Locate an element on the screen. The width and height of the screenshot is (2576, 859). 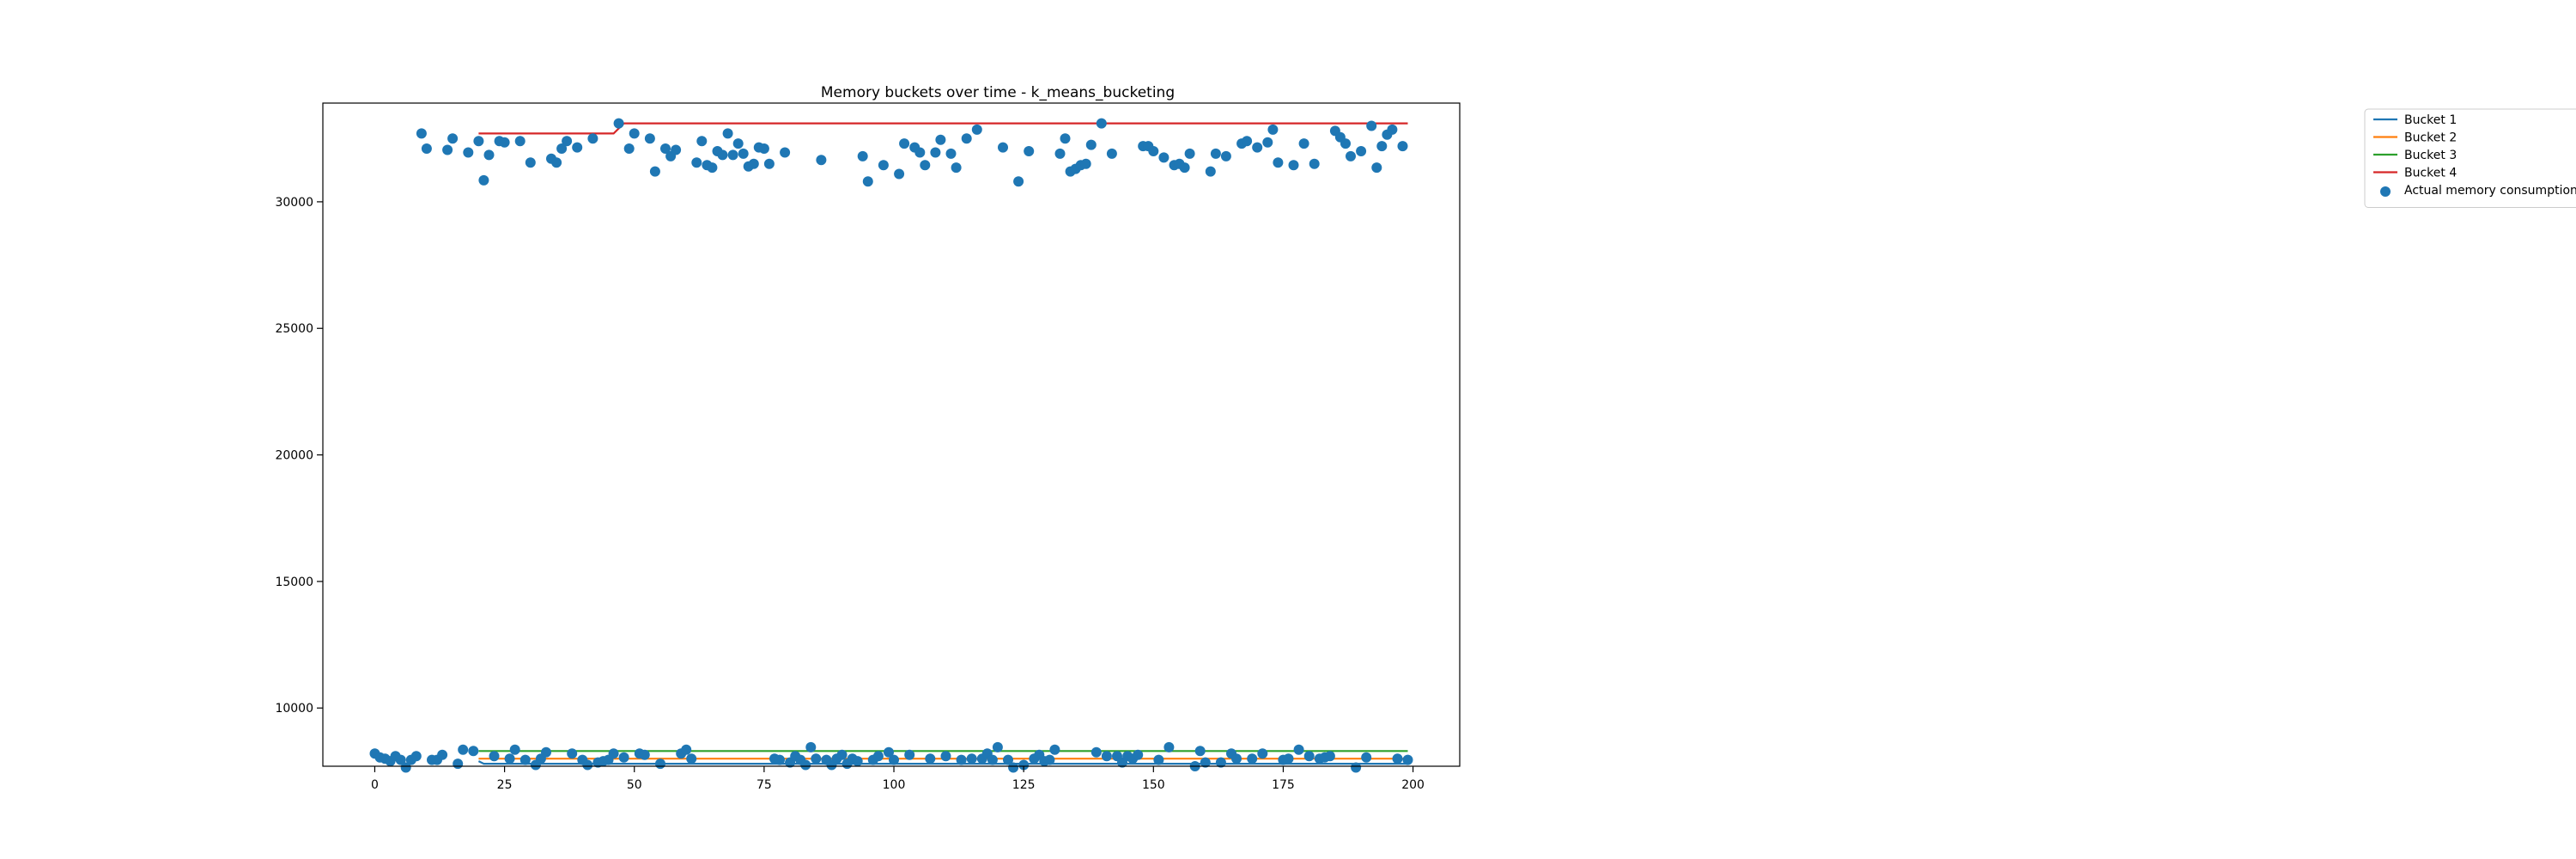
legend-swatch-actual-memory is located at coordinates (2385, 191).